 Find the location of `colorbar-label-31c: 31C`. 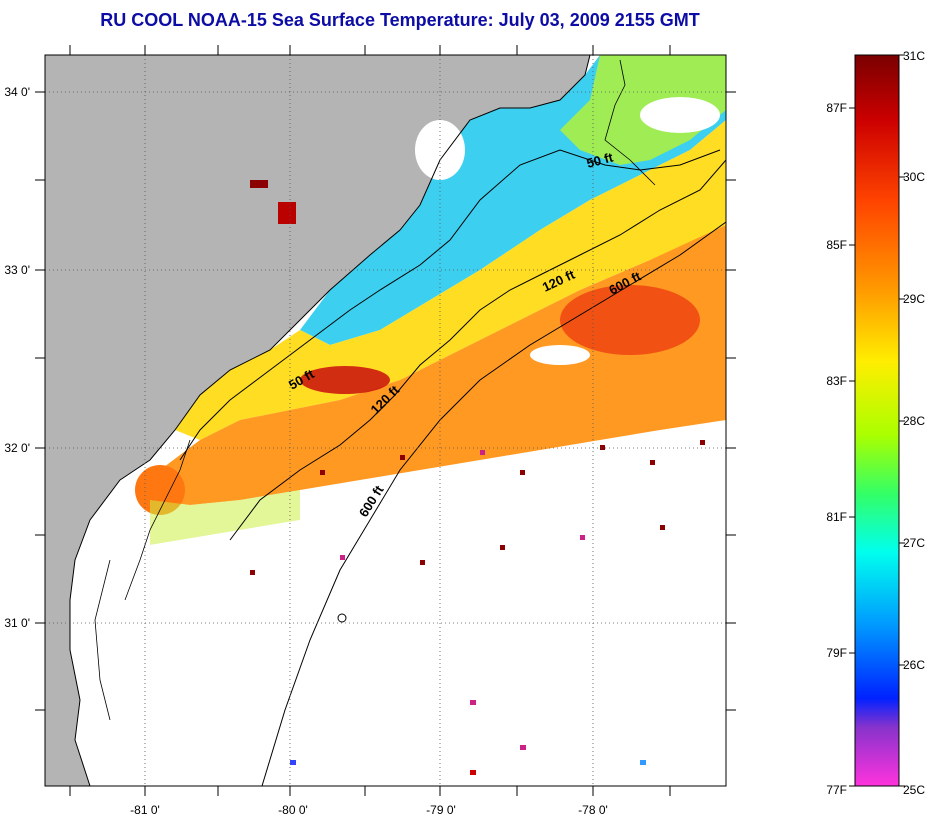

colorbar-label-31c: 31C is located at coordinates (914, 56).